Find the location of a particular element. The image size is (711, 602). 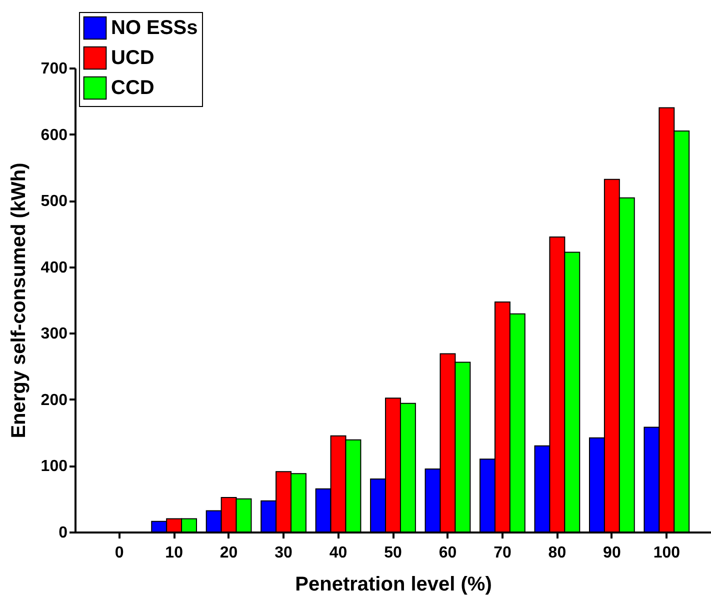

legend-label: UCD is located at coordinates (132, 58).